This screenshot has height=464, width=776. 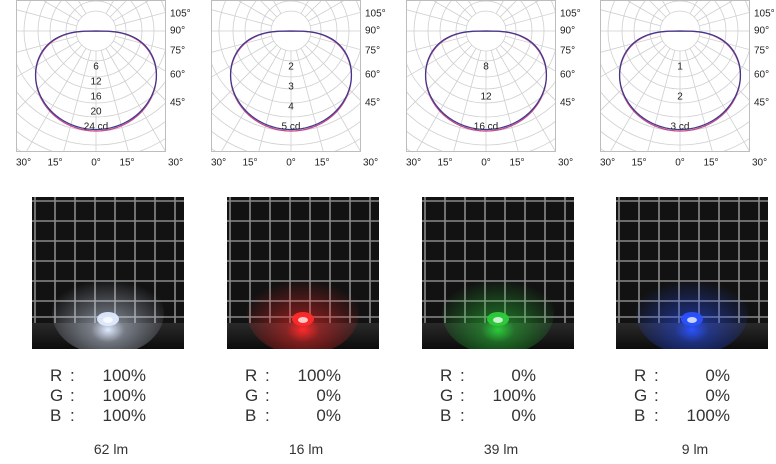 I want to click on scale-label: 24 cd, so click(x=96, y=127).